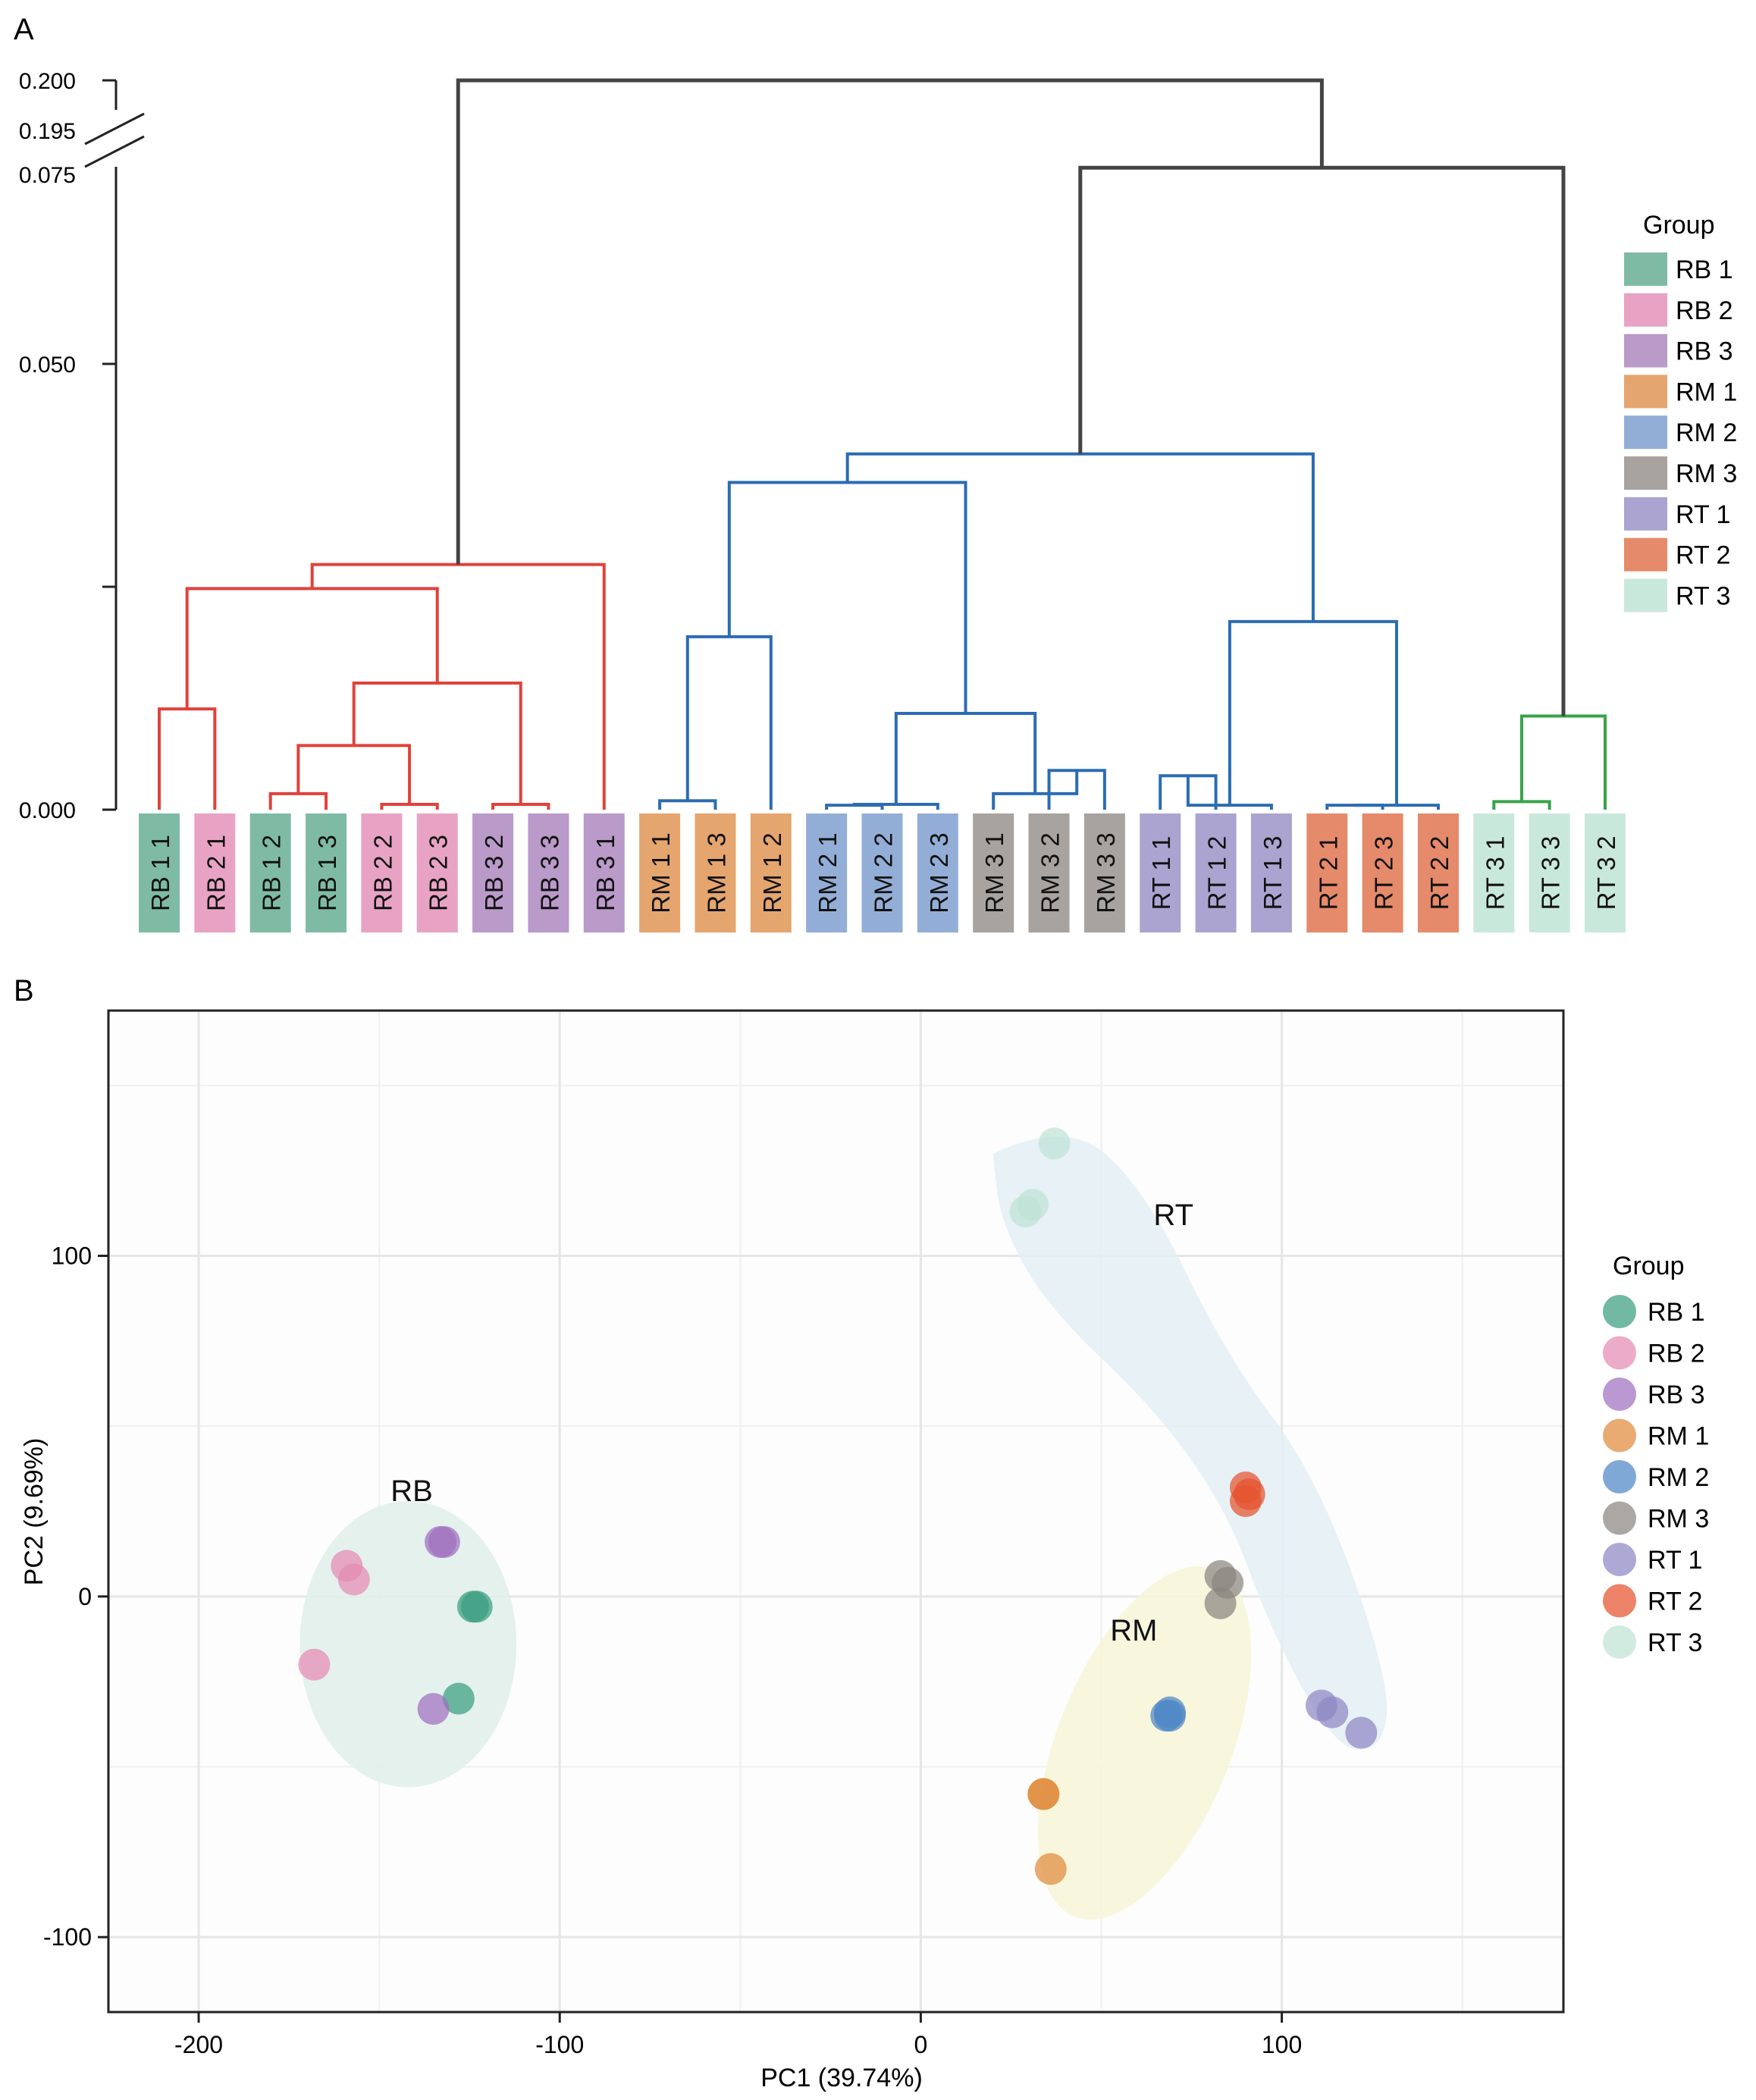 This screenshot has width=1756, height=2100. I want to click on leaf-label: RM 2 1, so click(827, 873).